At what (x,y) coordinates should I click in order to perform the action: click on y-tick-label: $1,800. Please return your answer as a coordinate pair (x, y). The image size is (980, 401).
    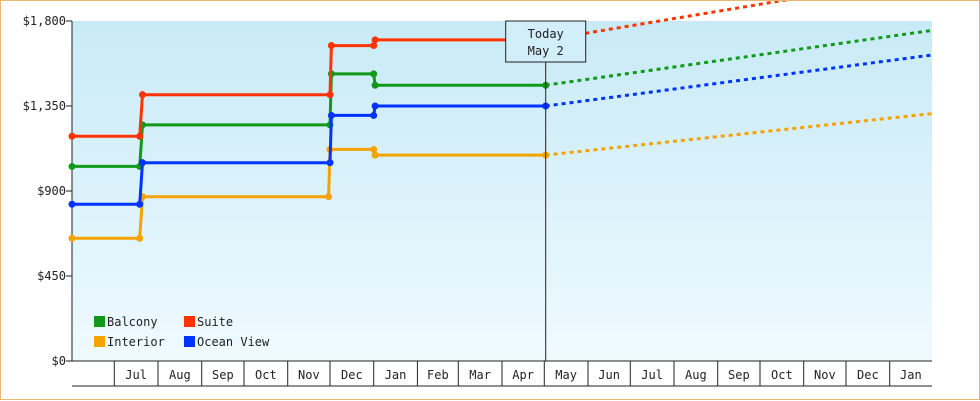
    Looking at the image, I should click on (44, 21).